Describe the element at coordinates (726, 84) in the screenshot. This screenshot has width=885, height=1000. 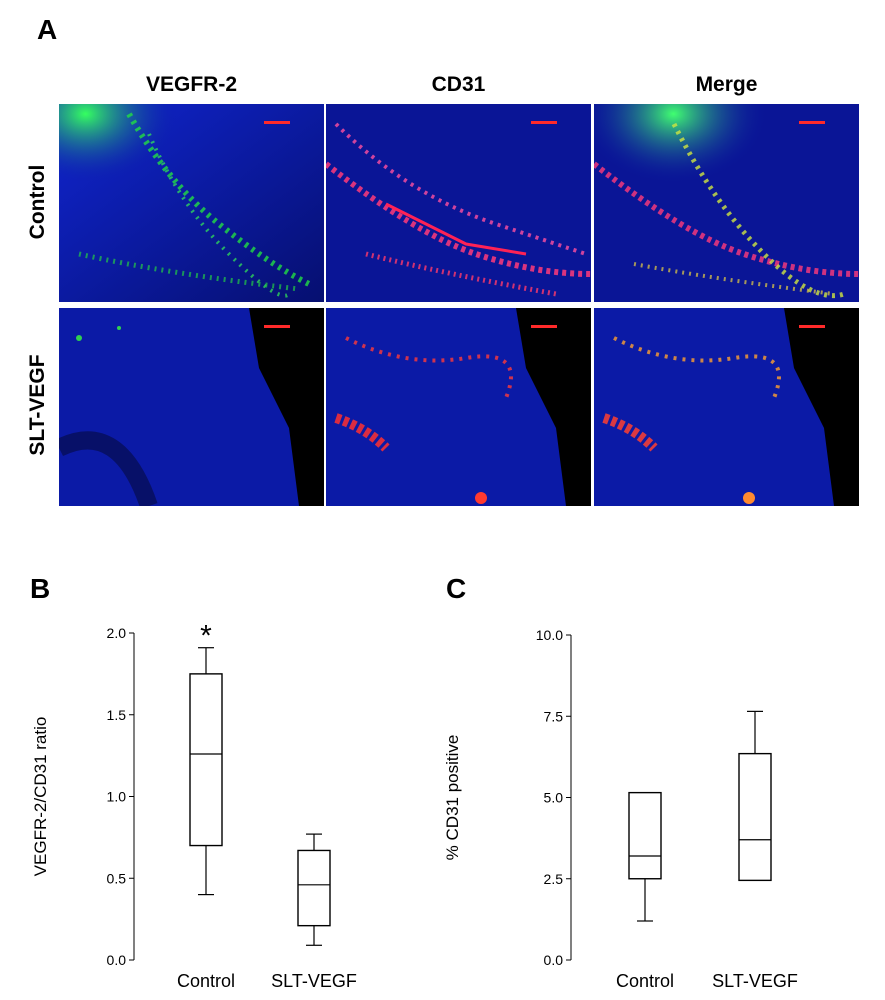
I see `column-header-merge: Merge` at that location.